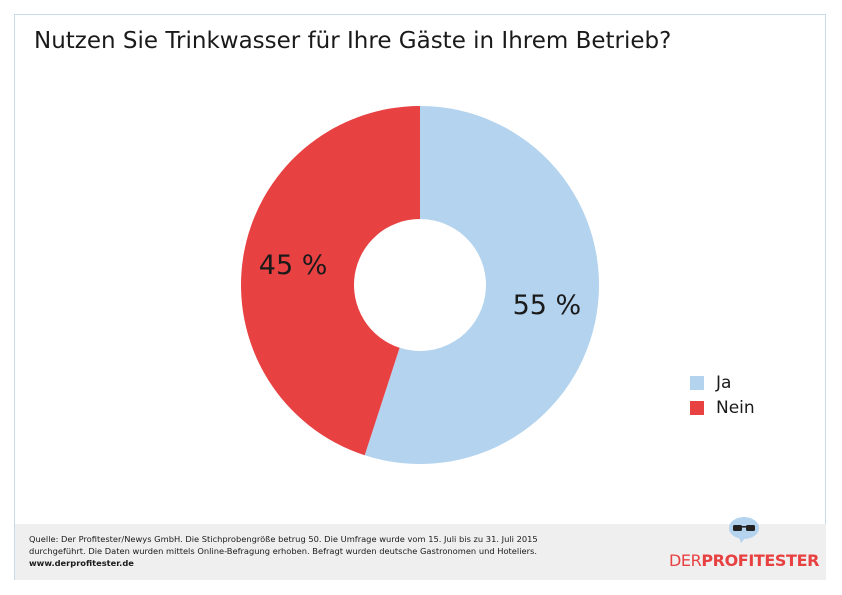  Describe the element at coordinates (685, 560) in the screenshot. I see `logo-text-light: DER` at that location.